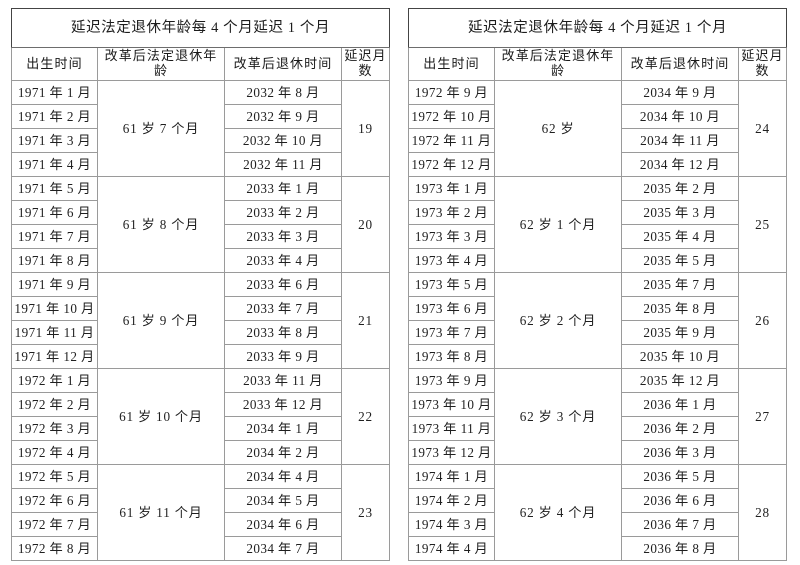 The height and width of the screenshot is (565, 800). What do you see at coordinates (54, 500) in the screenshot?
I see `cell-birth-time: 1972 年 6 月` at bounding box center [54, 500].